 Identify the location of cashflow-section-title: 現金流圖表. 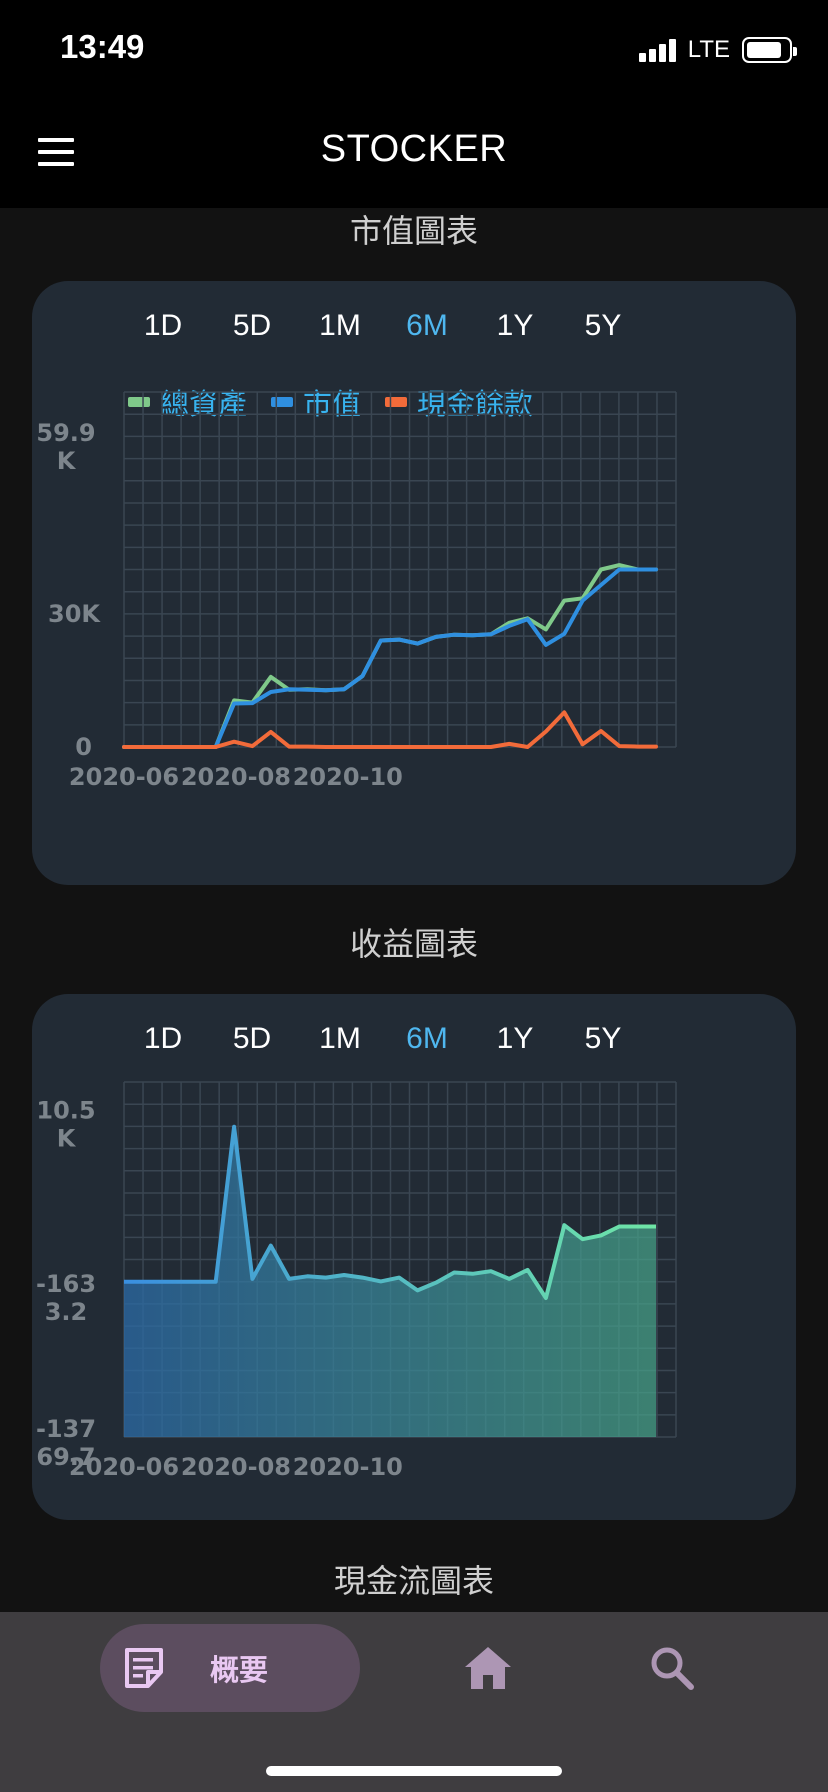
(413, 1581).